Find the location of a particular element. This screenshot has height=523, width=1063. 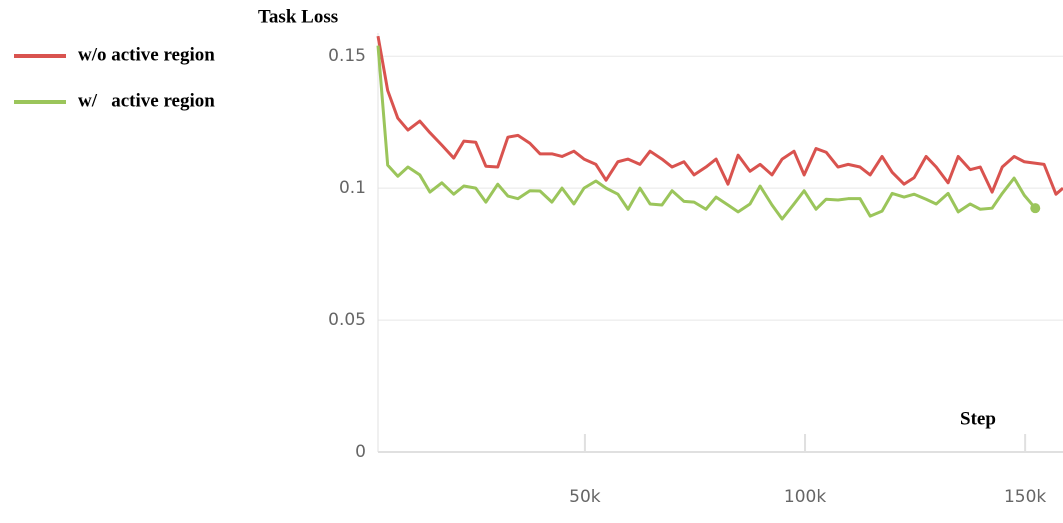

x-tick-label: 50k is located at coordinates (585, 497).